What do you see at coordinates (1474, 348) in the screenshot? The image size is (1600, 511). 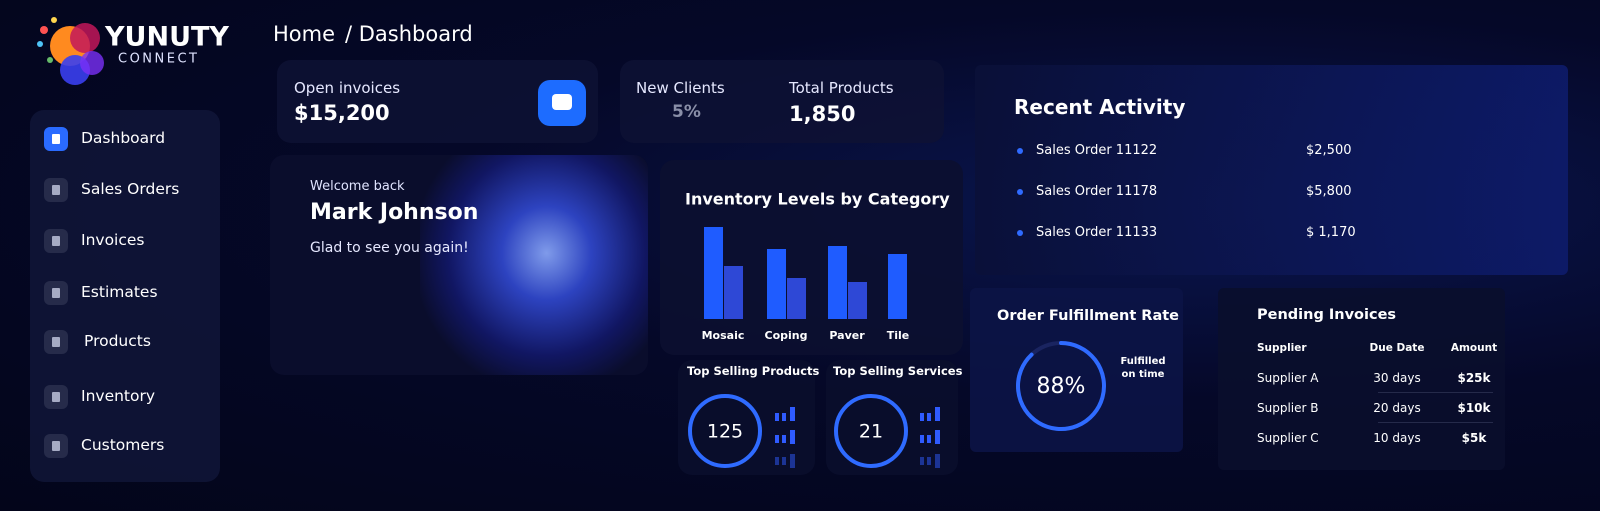 I see `column-header: Amount` at bounding box center [1474, 348].